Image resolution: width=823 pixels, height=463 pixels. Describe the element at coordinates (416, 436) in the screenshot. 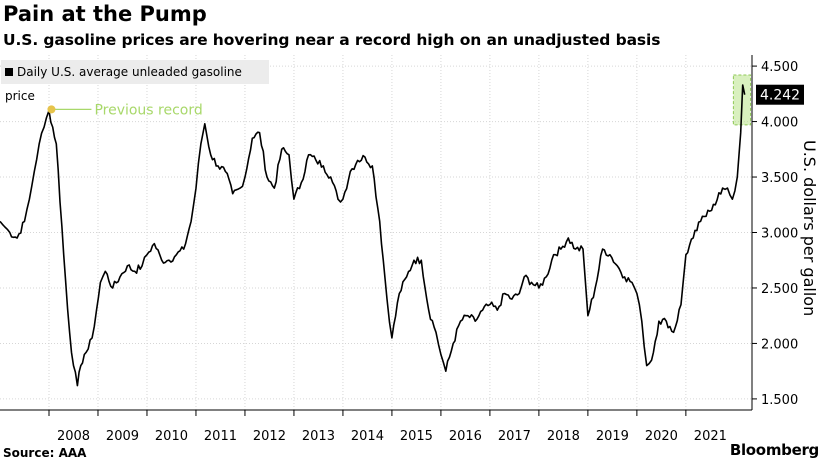

I see `x-tick-label: 2015` at that location.